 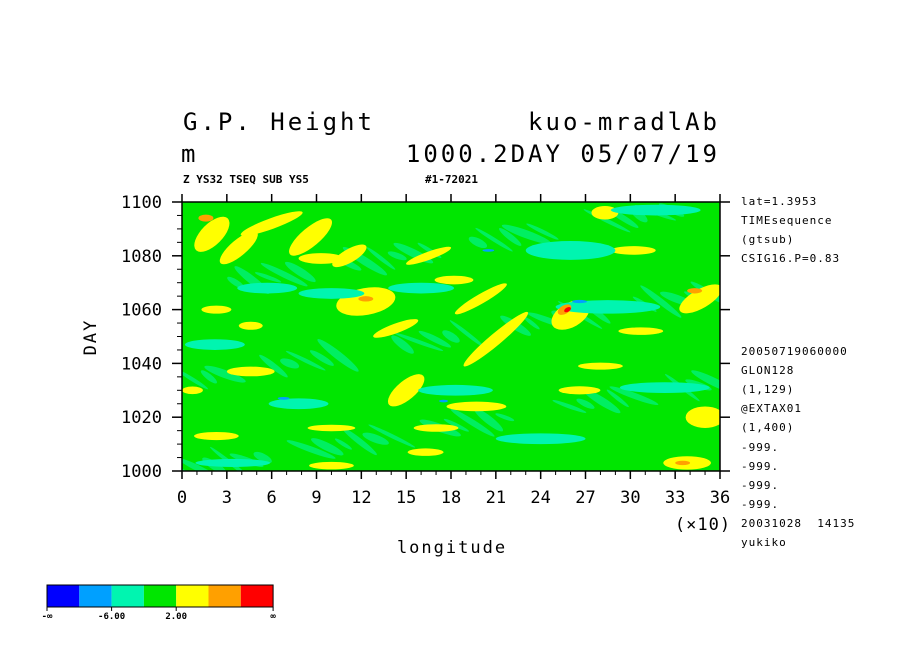 I want to click on x-tick-label: 33, so click(x=675, y=498).